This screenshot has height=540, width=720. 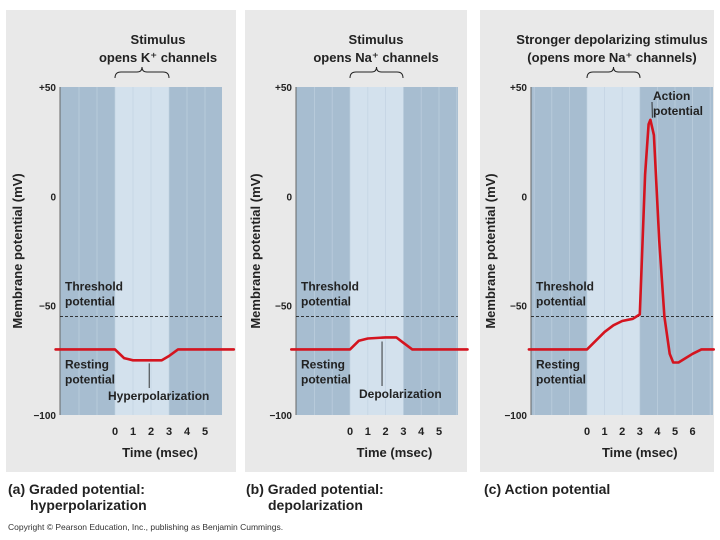 I want to click on x-tick-label-c-6: 6, so click(x=693, y=432).